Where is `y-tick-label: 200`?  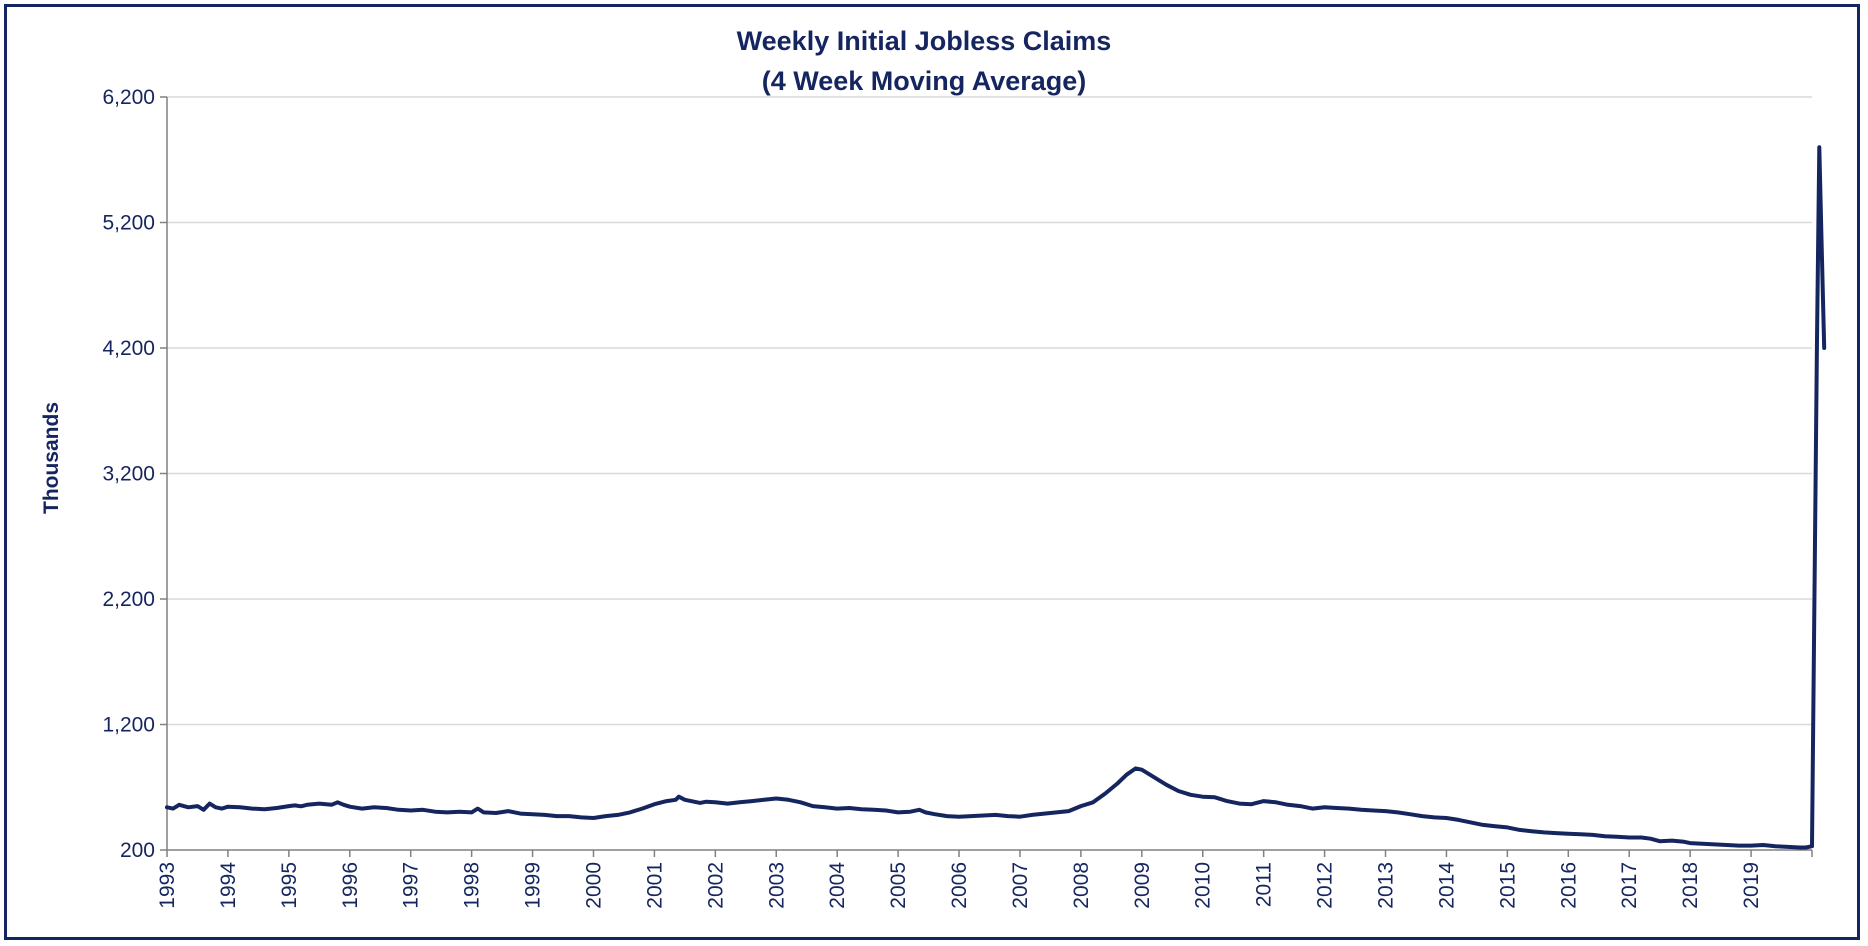 y-tick-label: 200 is located at coordinates (137, 850).